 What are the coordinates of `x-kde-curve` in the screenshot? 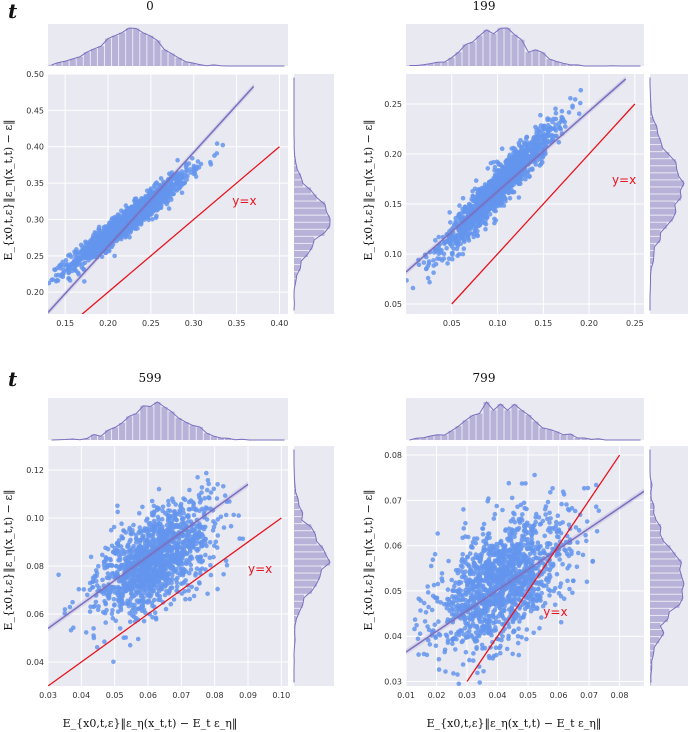 It's located at (168, 421).